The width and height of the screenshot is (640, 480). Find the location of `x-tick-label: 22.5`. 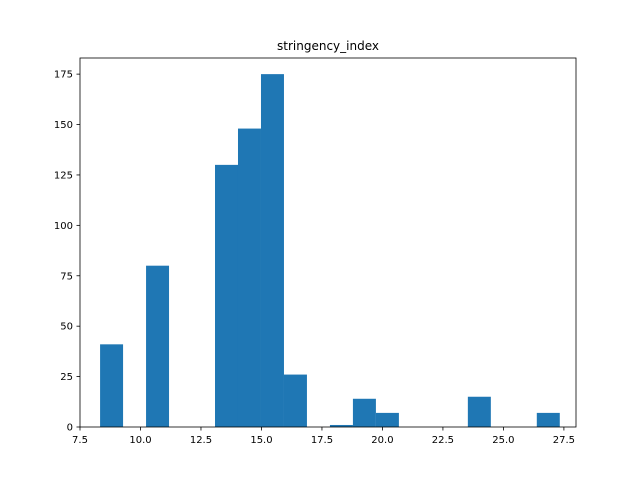

x-tick-label: 22.5 is located at coordinates (443, 440).